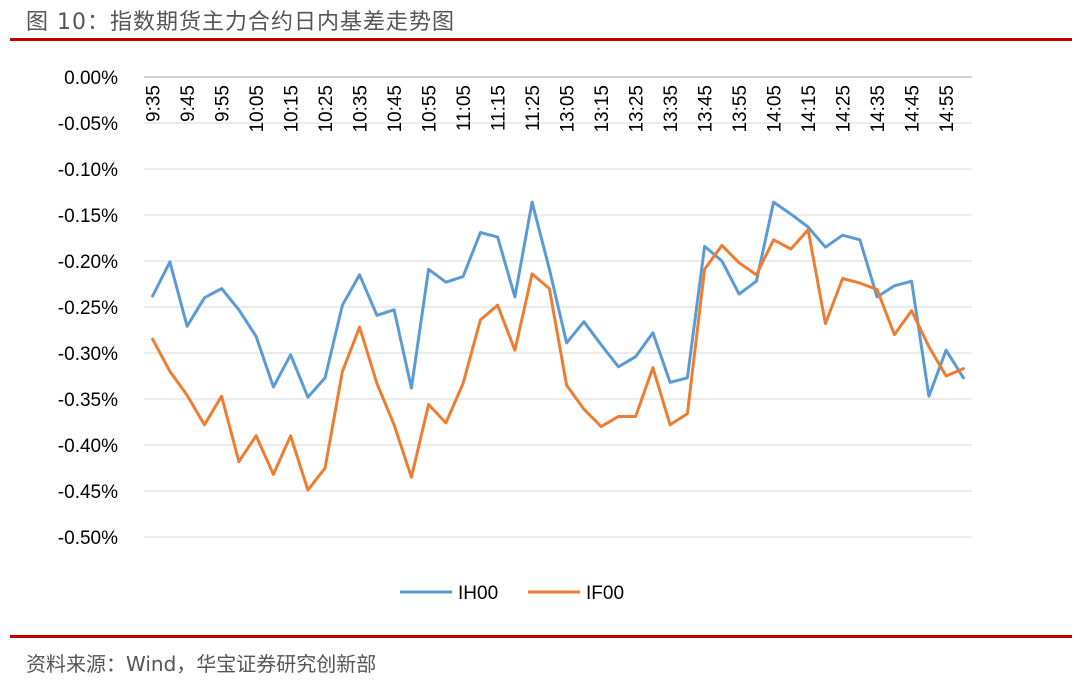  I want to click on y-tick-label: 0.00%, so click(91, 78).